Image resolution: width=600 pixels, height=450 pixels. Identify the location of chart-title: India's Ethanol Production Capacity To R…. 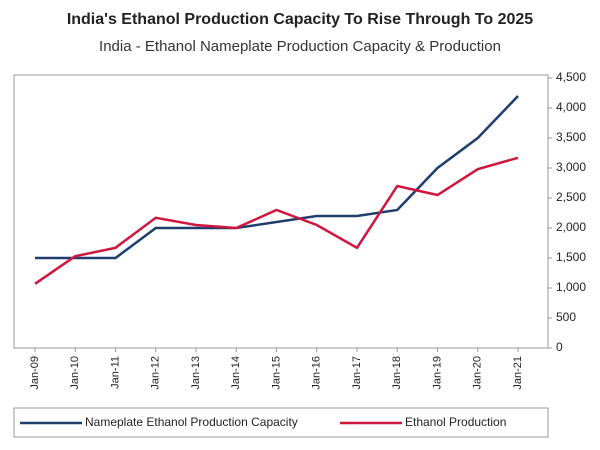
(300, 19).